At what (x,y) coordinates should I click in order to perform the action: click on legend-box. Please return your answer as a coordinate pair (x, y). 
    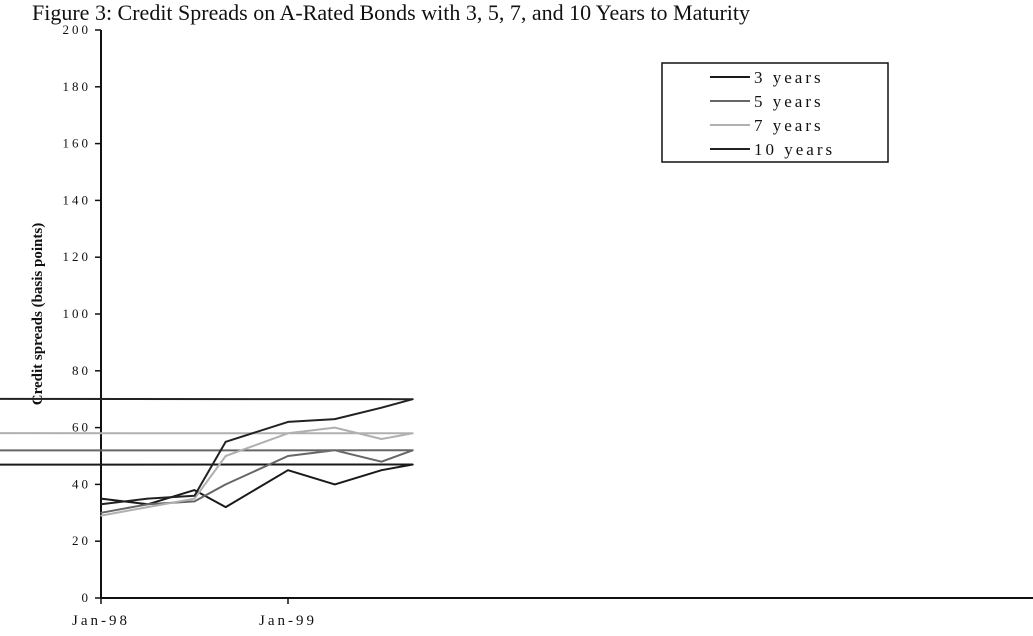
    Looking at the image, I should click on (775, 112).